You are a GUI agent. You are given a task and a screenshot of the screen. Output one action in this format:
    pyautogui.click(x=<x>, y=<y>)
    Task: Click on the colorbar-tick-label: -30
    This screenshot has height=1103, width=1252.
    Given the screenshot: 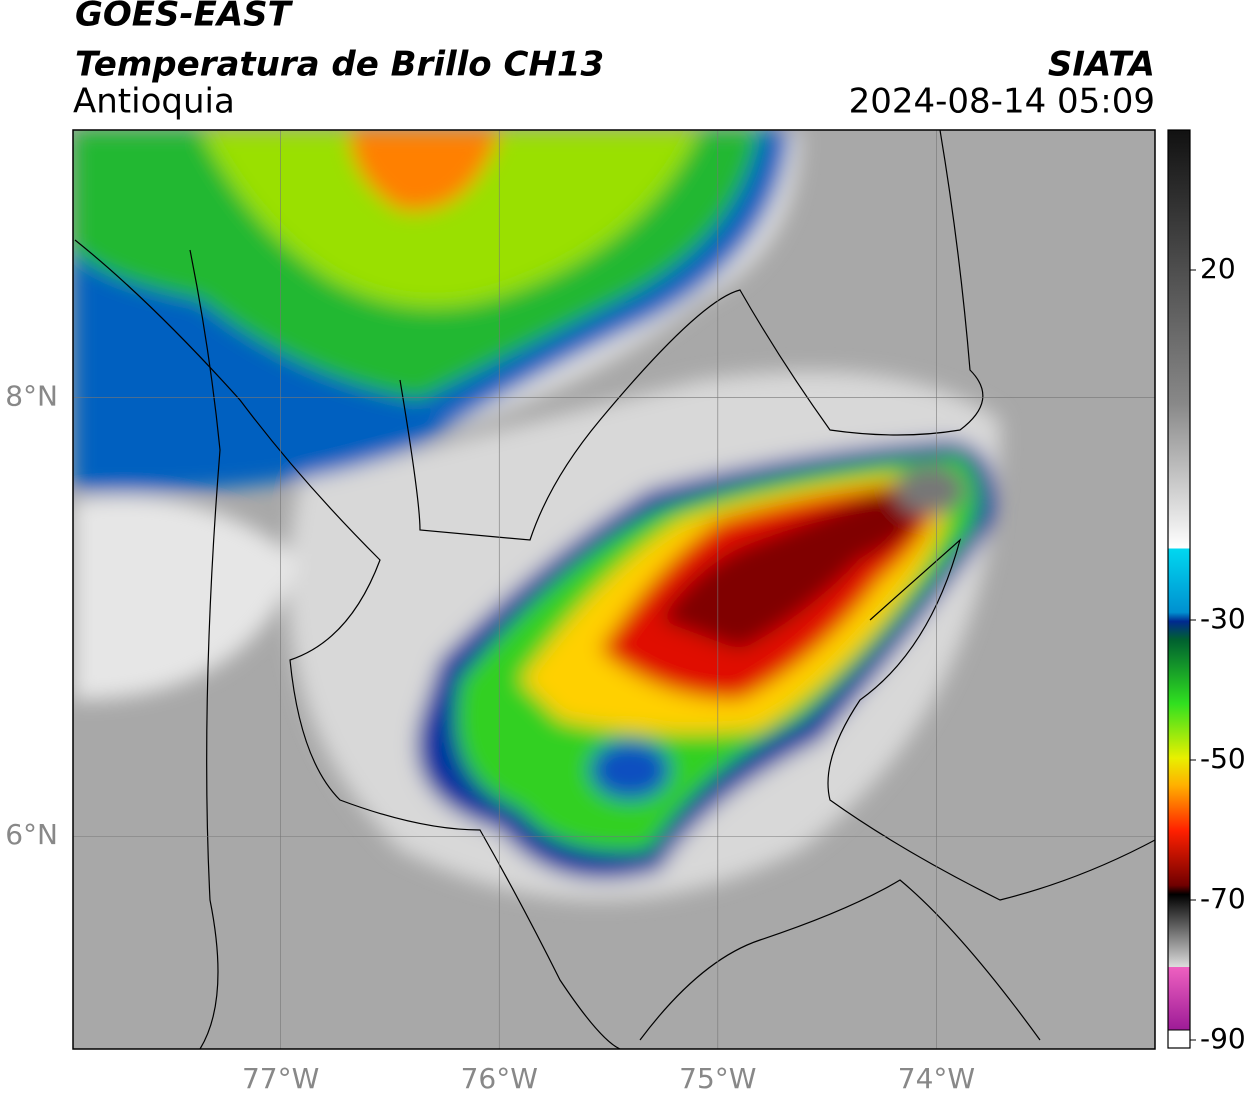 What is the action you would take?
    pyautogui.click(x=1223, y=618)
    